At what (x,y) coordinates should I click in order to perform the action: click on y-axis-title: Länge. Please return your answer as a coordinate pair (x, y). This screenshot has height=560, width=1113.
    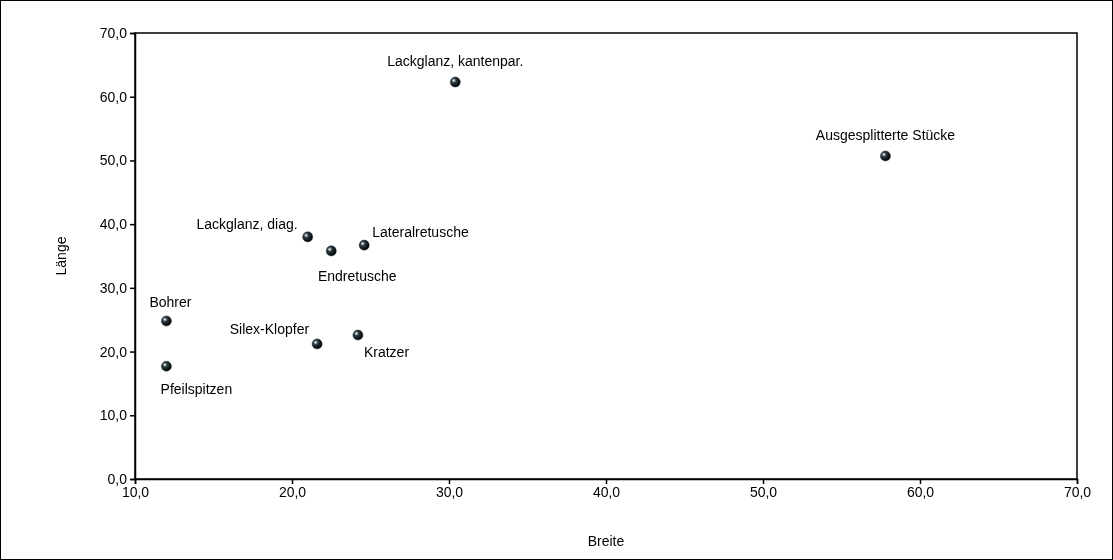
    Looking at the image, I should click on (61, 256).